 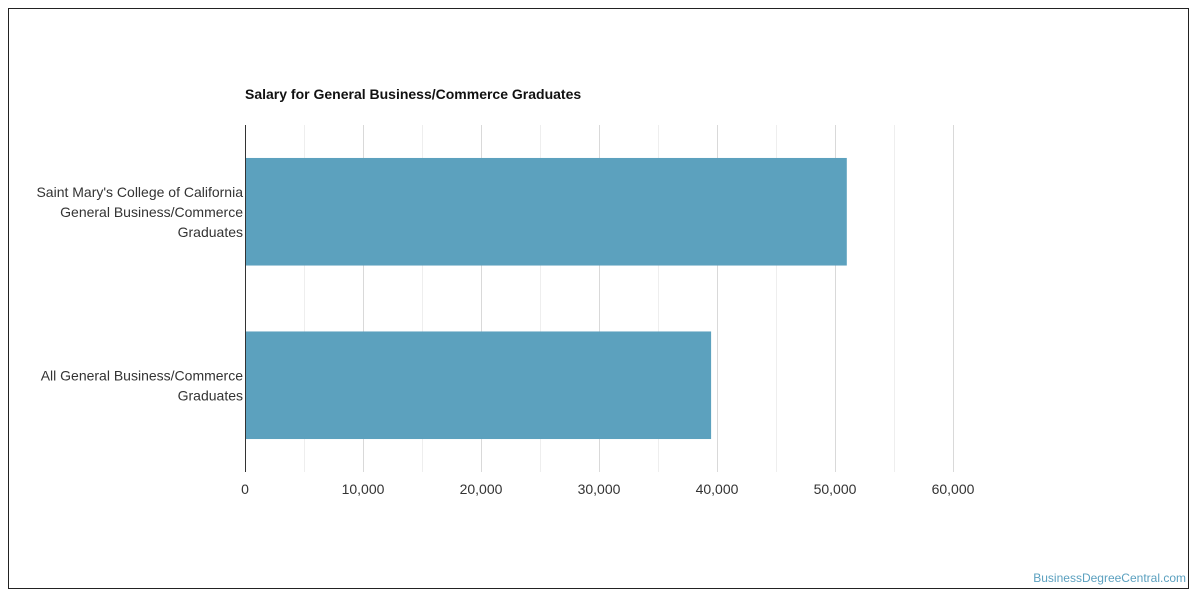 What do you see at coordinates (139, 192) in the screenshot?
I see `category-label-line: Saint Mary's College of California` at bounding box center [139, 192].